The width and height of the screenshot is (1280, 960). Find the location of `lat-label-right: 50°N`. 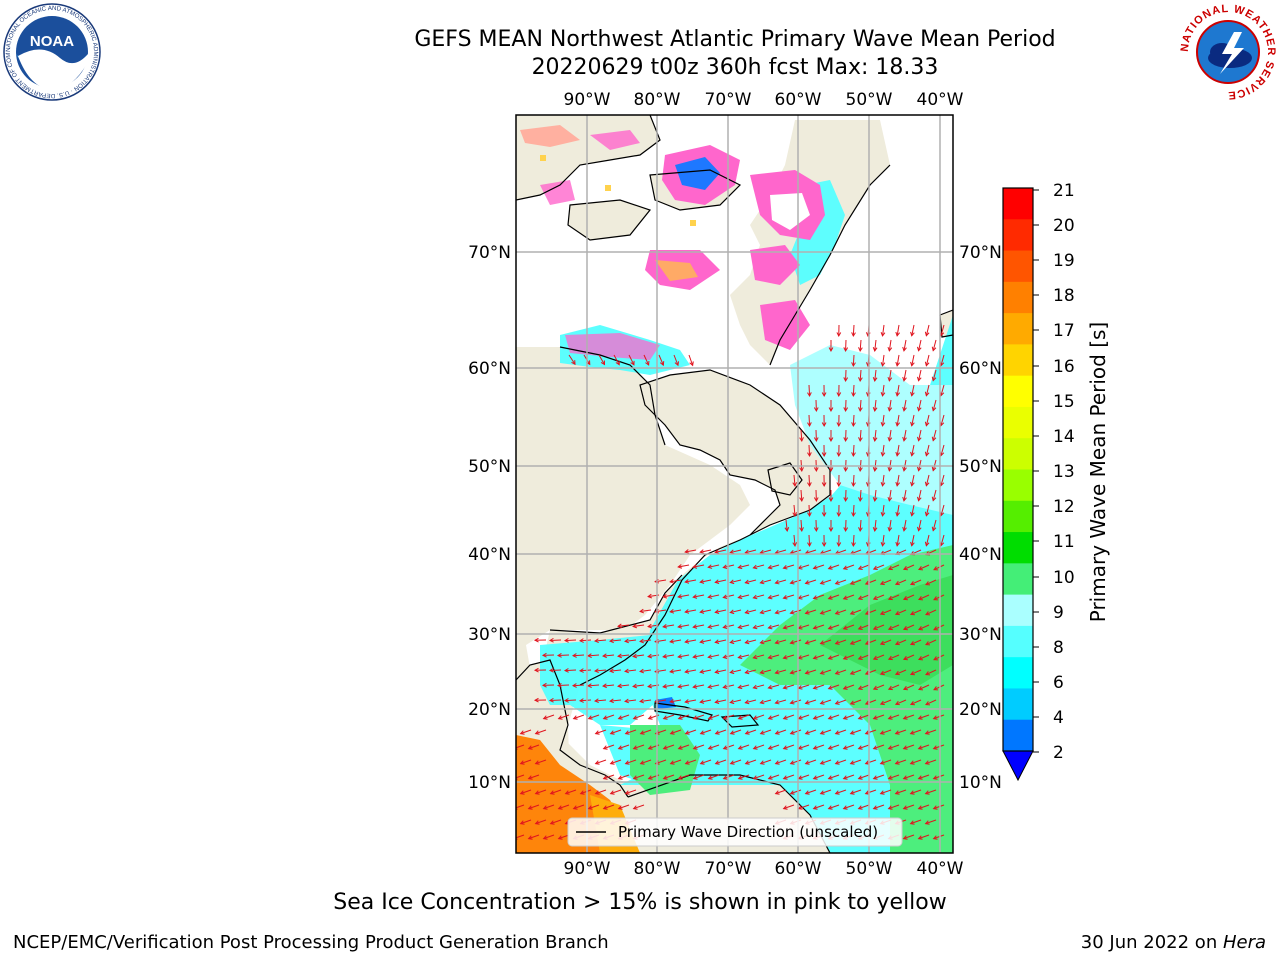

lat-label-right: 50°N is located at coordinates (980, 467).